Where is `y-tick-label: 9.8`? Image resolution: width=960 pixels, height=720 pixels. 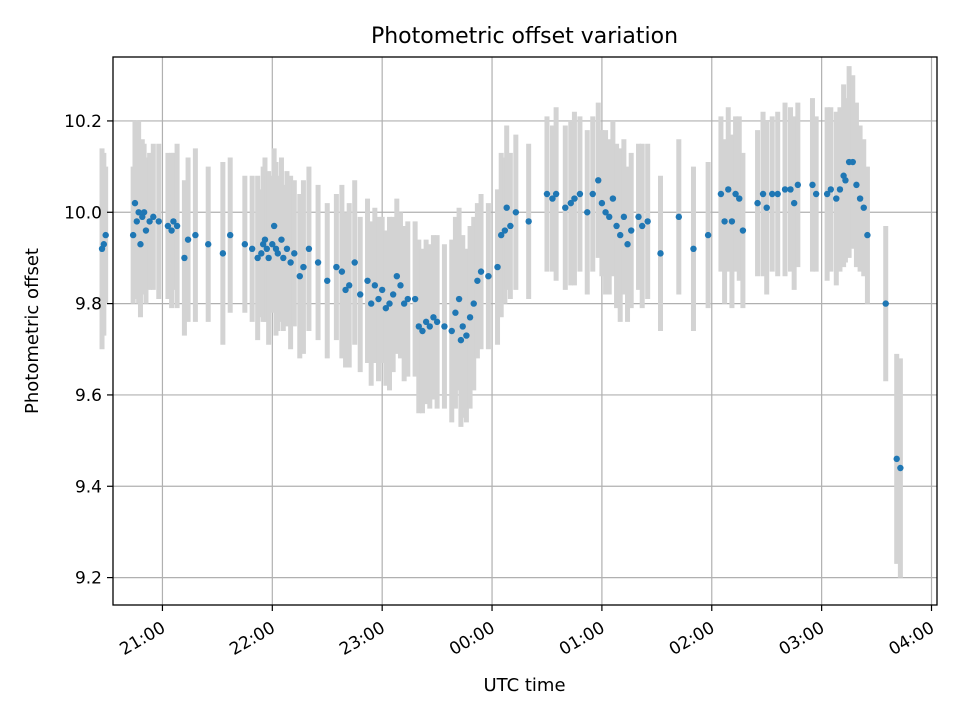 y-tick-label: 9.8 is located at coordinates (88, 305).